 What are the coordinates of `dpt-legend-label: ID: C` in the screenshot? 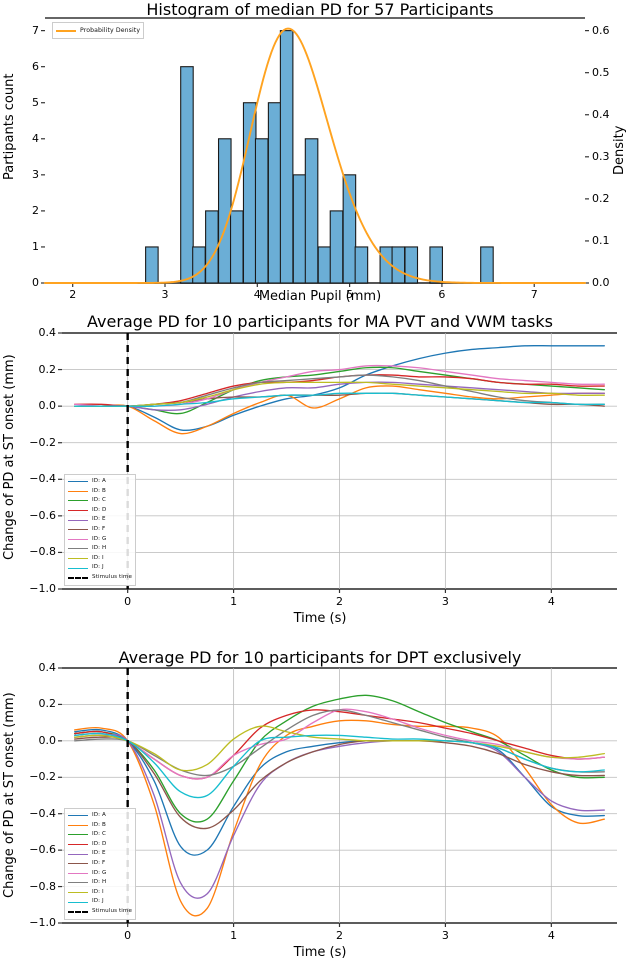 It's located at (99, 834).